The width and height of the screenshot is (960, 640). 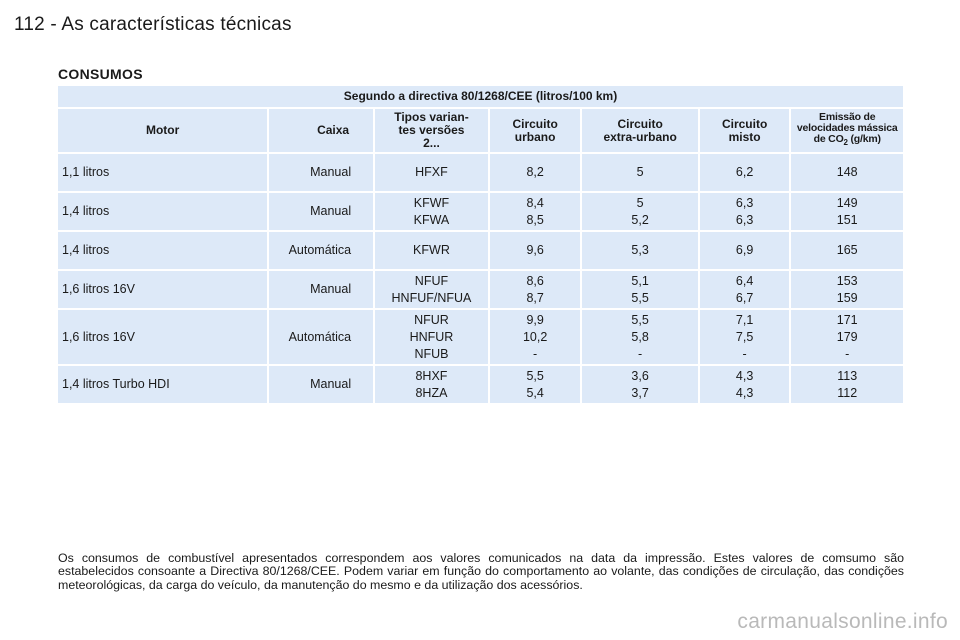 I want to click on cell-urbano-value: 10,2, so click(x=535, y=336).